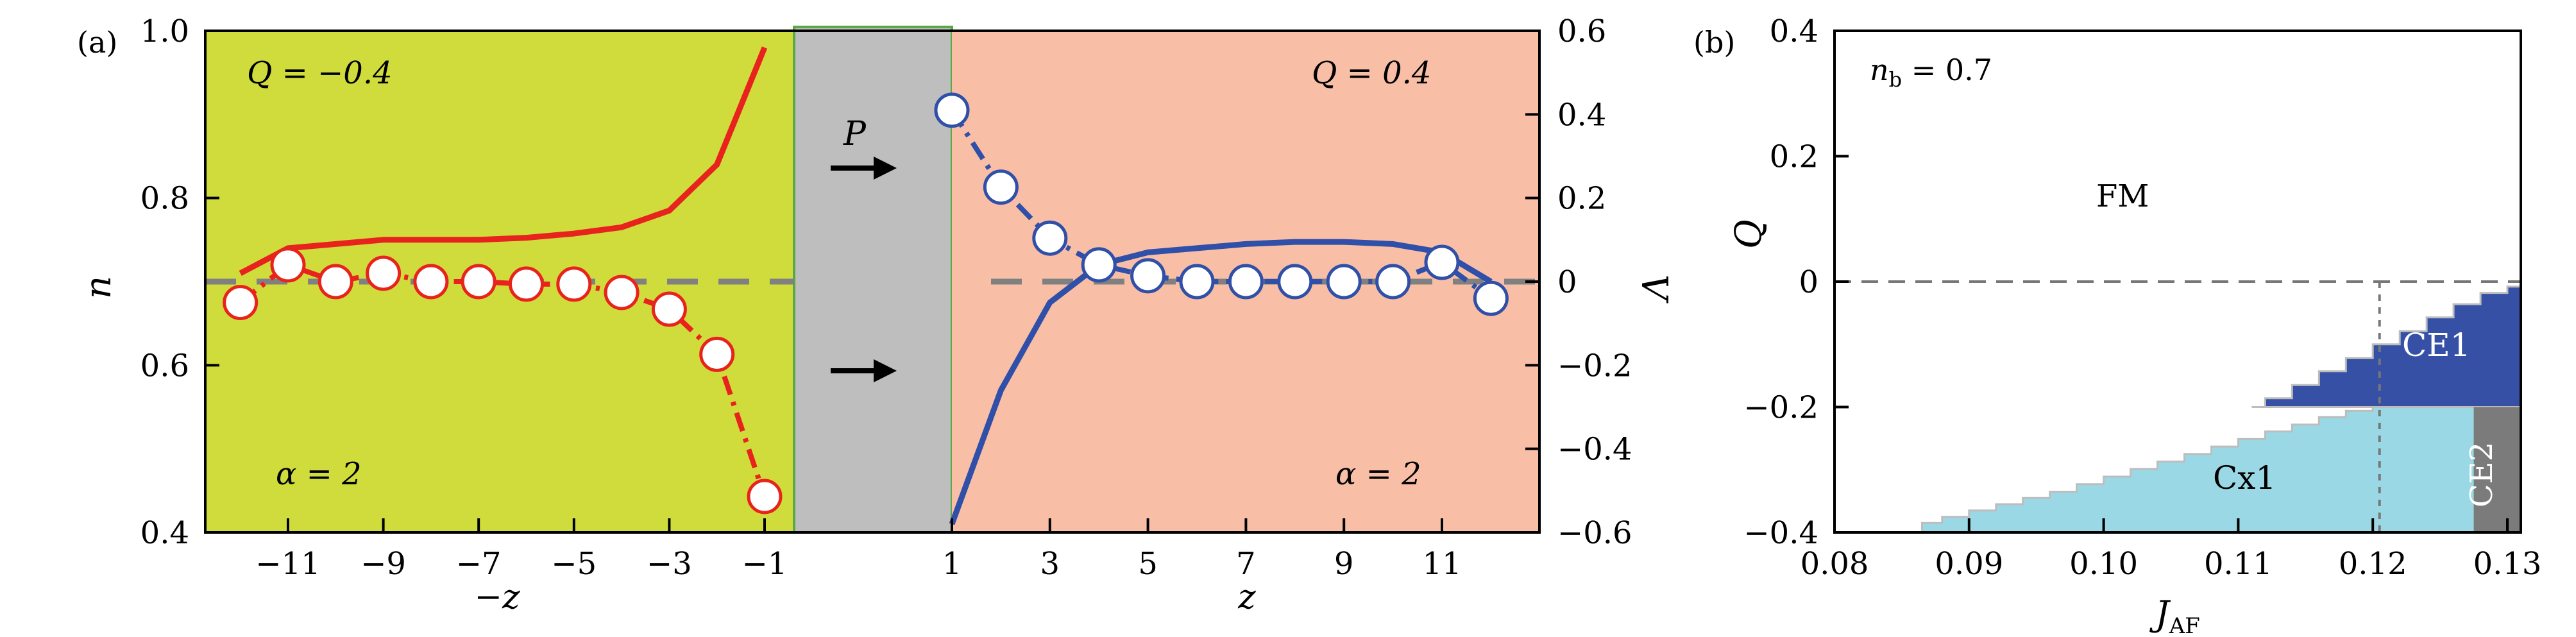 The height and width of the screenshot is (637, 2576). I want to click on nb-annotation-value: = 0.7, so click(1947, 70).